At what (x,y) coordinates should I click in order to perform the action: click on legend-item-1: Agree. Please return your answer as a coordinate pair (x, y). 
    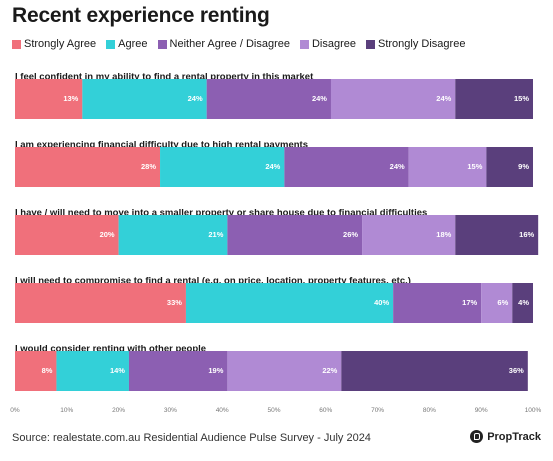
    Looking at the image, I should click on (127, 44).